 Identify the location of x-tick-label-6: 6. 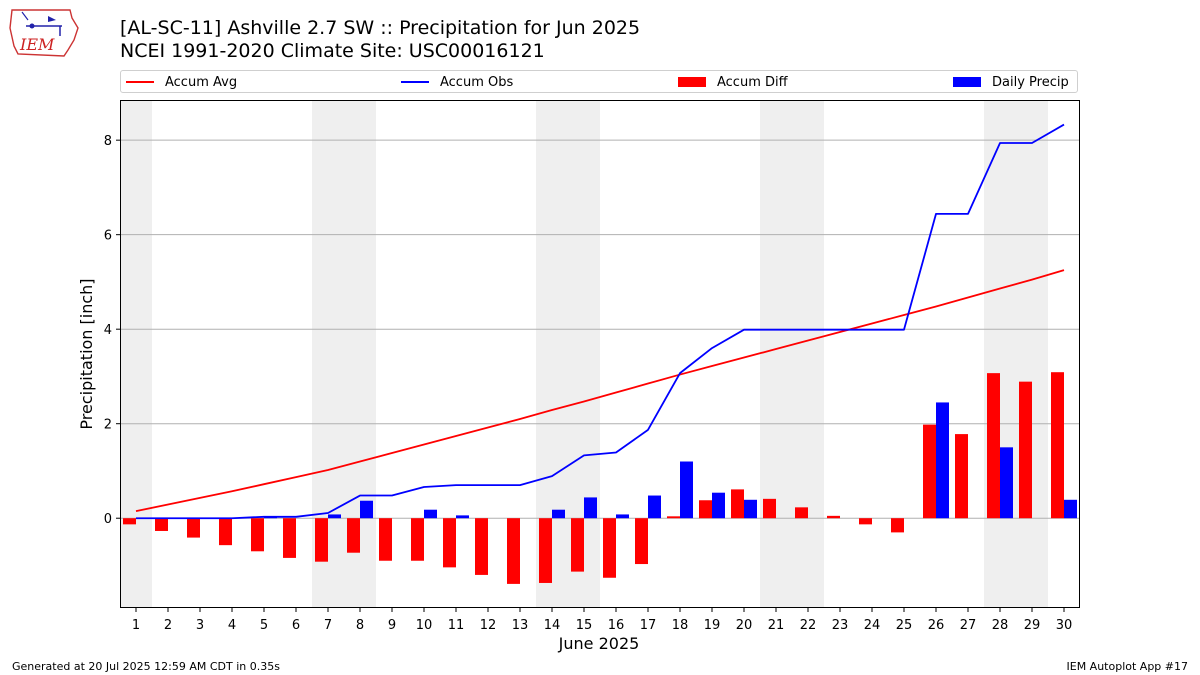
(296, 625).